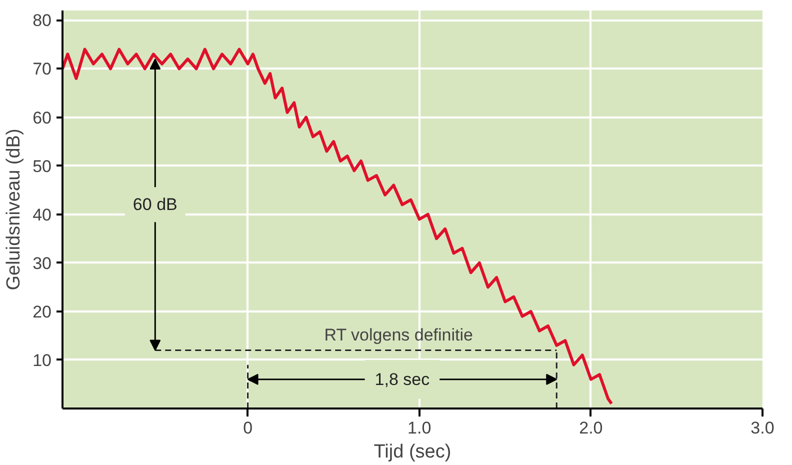 Image resolution: width=792 pixels, height=465 pixels. I want to click on x-tick-label: 3.0, so click(762, 428).